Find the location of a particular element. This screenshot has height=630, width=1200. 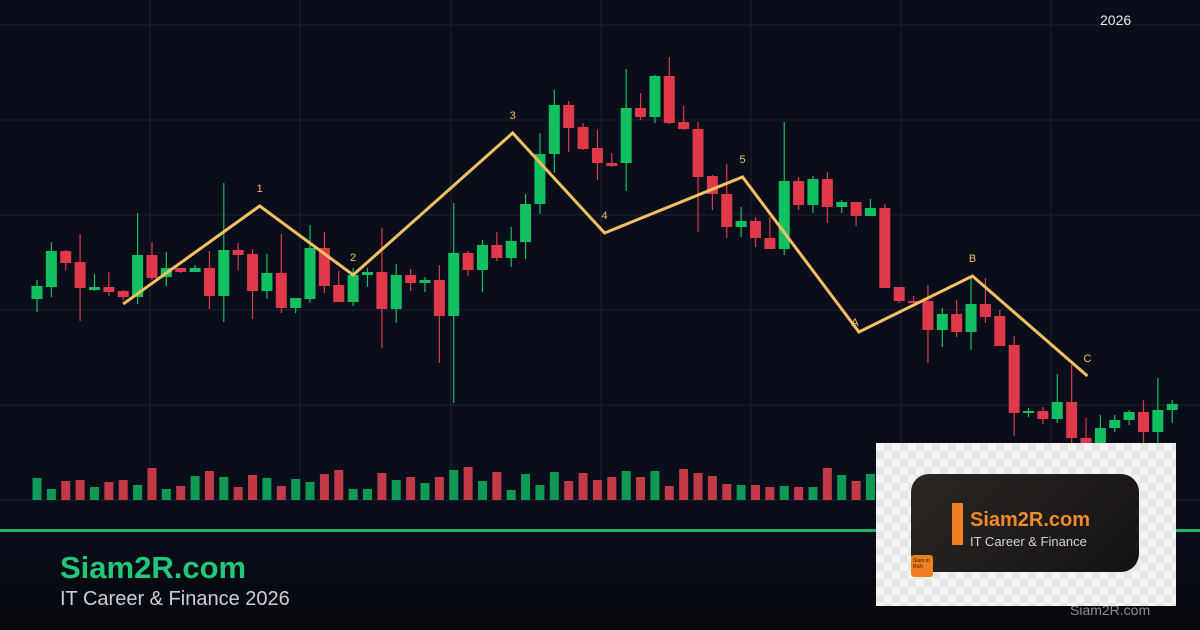

wave-label: 4 is located at coordinates (605, 216).